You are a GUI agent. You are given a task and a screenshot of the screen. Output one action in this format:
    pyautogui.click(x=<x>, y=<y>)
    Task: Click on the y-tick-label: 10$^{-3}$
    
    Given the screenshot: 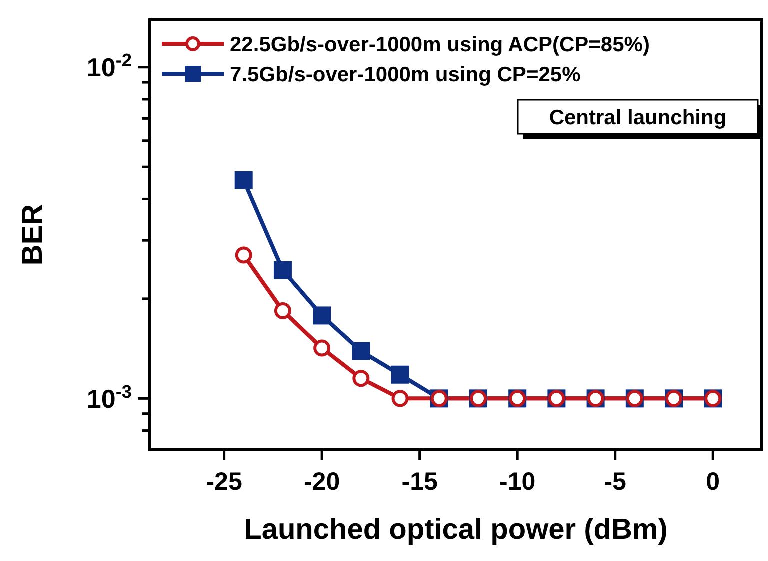 What is the action you would take?
    pyautogui.click(x=109, y=398)
    